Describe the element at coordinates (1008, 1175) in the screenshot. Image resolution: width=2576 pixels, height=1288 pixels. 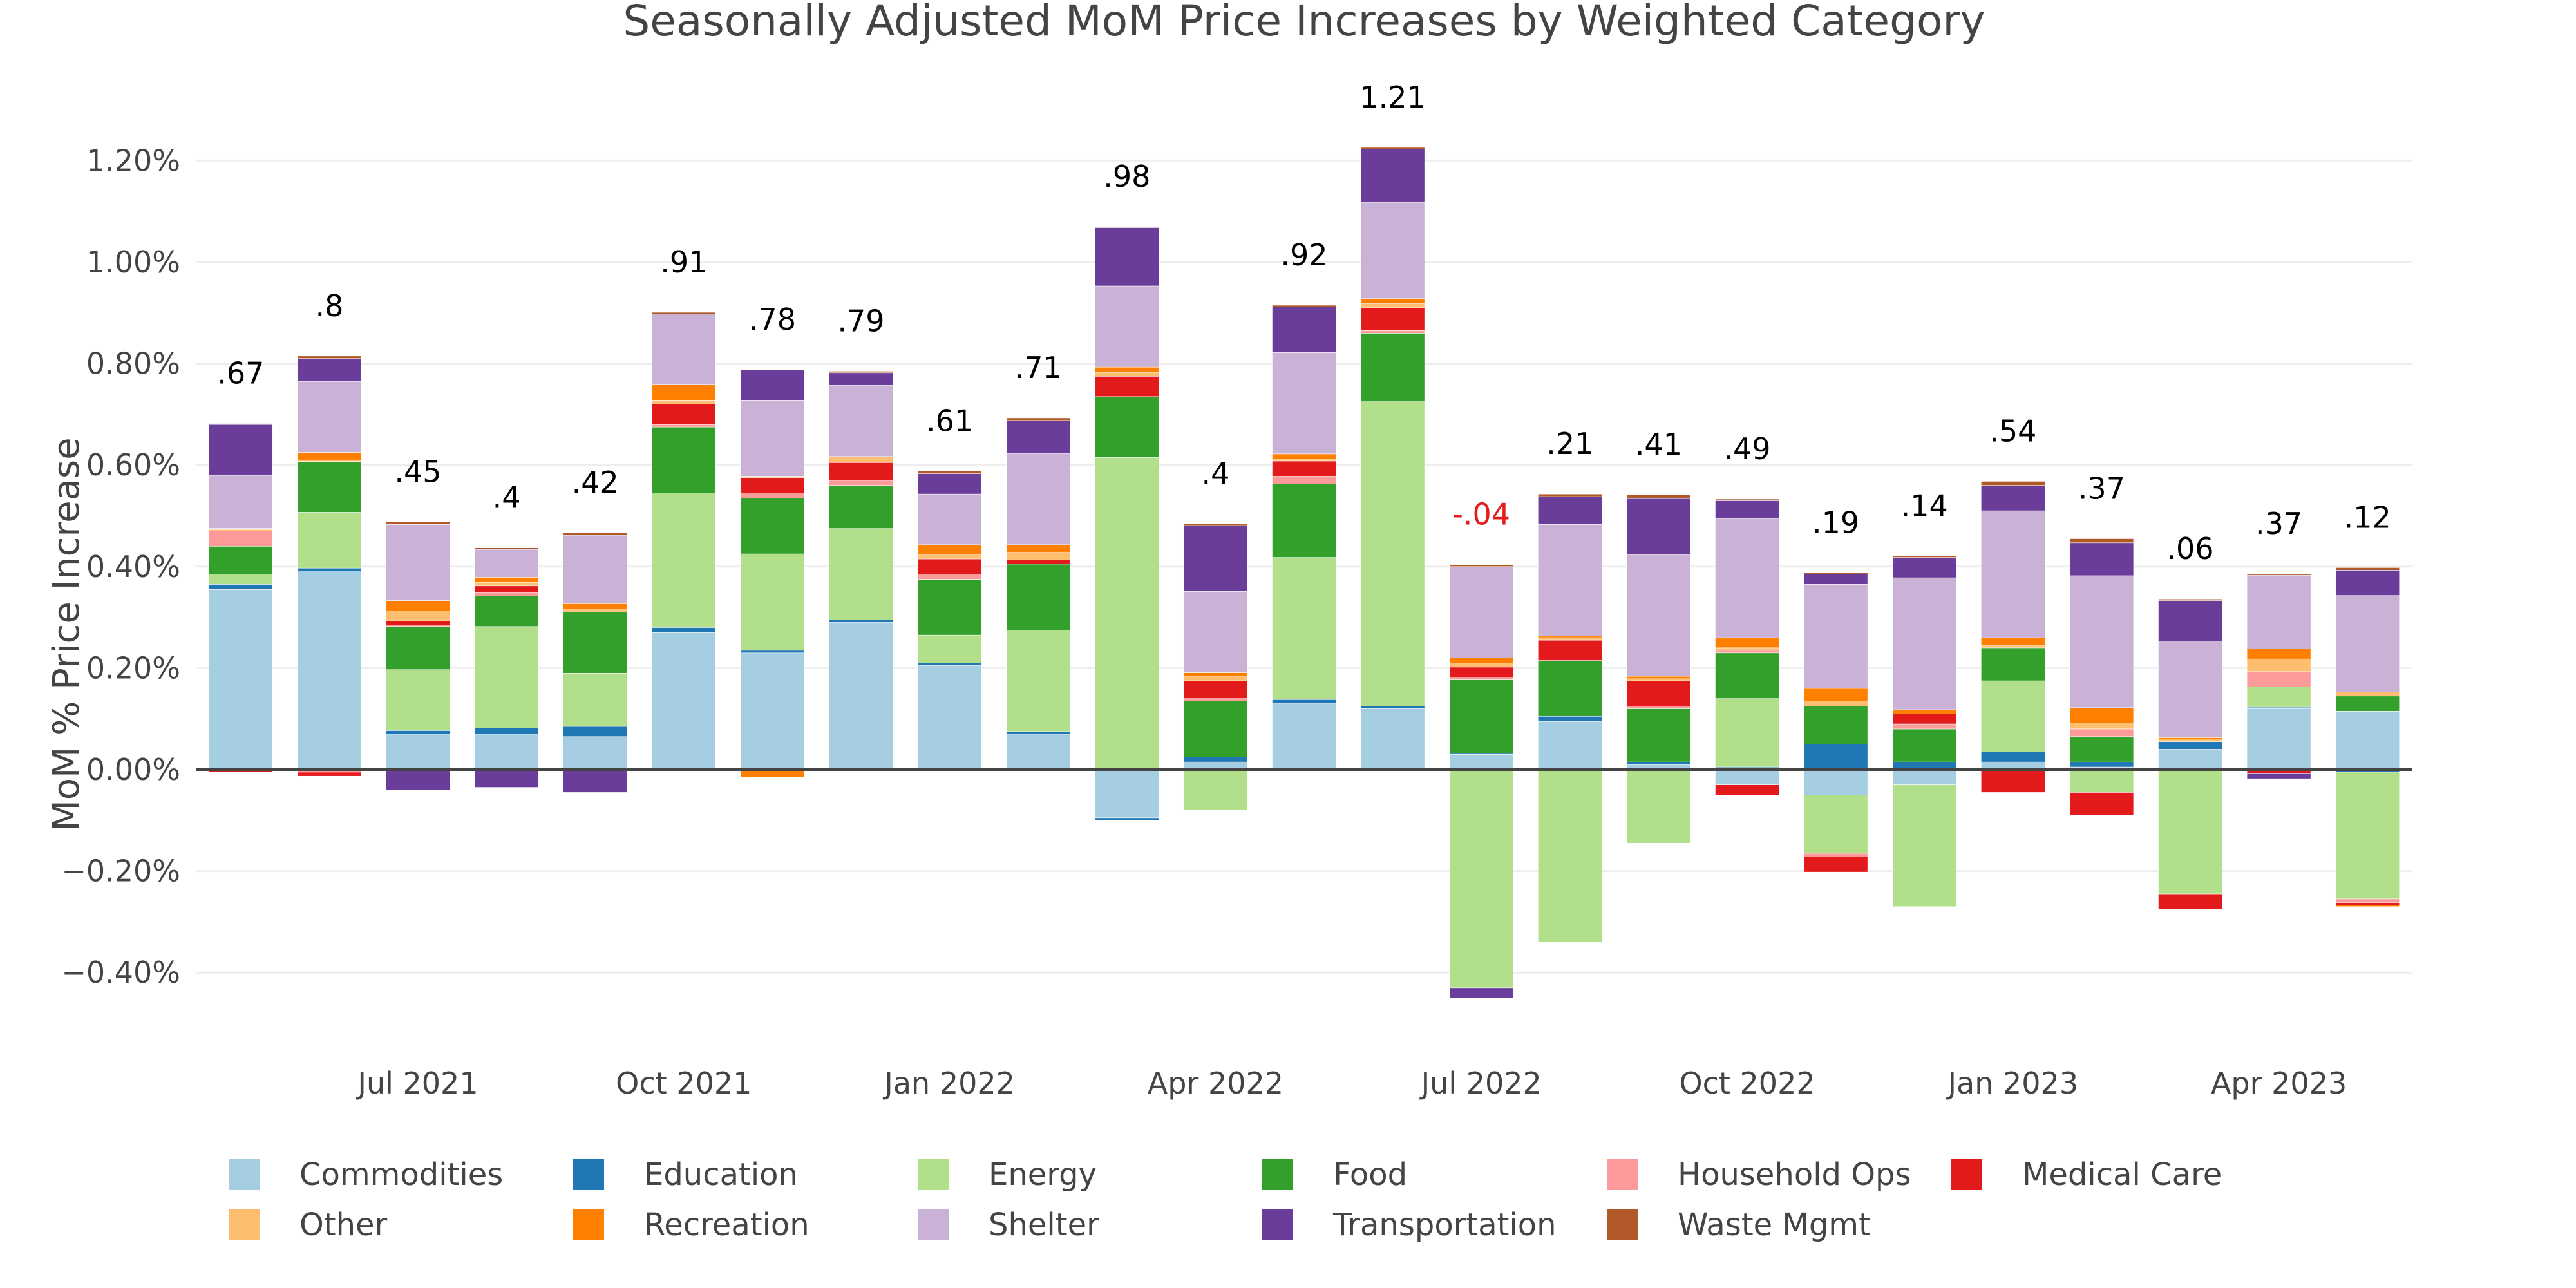
I see `legend-item: Energy` at that location.